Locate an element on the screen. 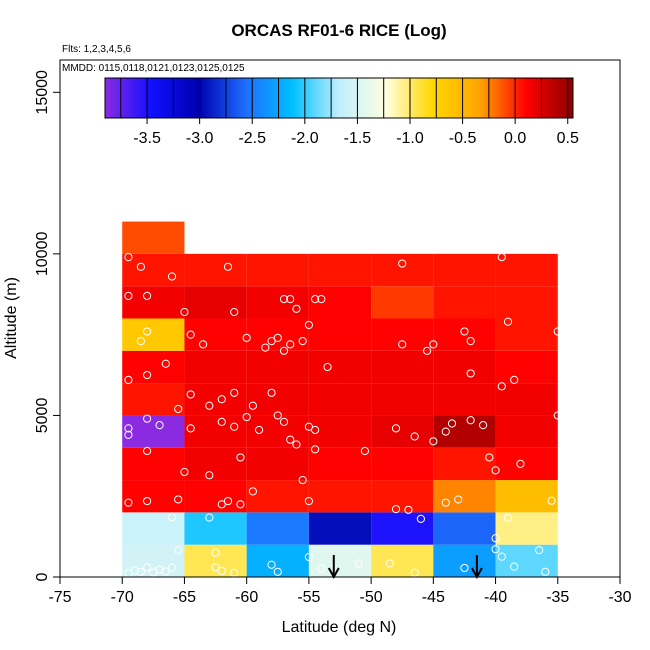 This screenshot has width=650, height=650. dates-label: MMDD: 0115,0118,0121,0123,0125,0125 is located at coordinates (153, 68).